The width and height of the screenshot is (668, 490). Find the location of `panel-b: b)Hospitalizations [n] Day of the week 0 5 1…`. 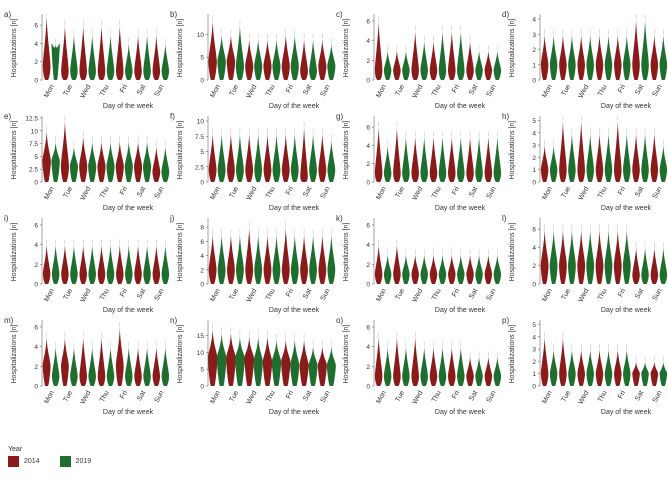

panel-b: b)Hospitalizations [n] Day of the week 0 5 1… is located at coordinates (253, 60).